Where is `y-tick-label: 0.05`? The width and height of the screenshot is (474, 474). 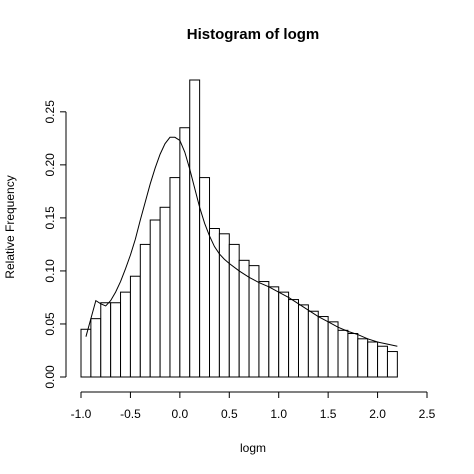
y-tick-label: 0.05 is located at coordinates (50, 324).